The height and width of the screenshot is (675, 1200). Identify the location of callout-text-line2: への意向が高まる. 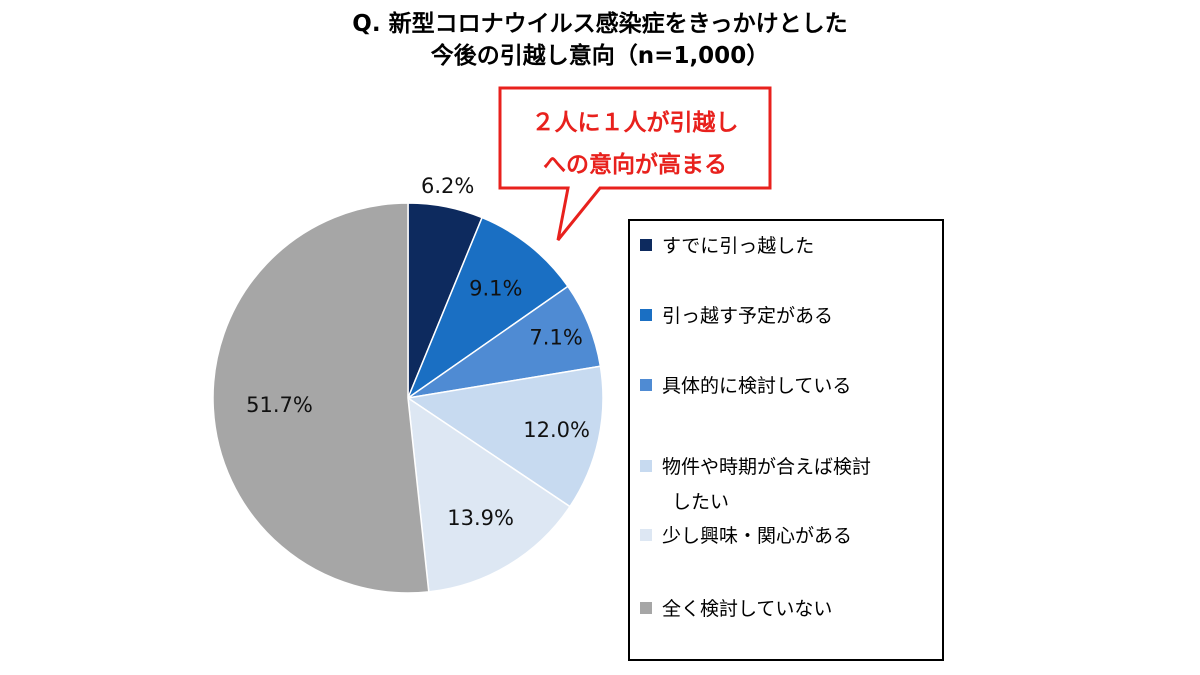
(635, 164).